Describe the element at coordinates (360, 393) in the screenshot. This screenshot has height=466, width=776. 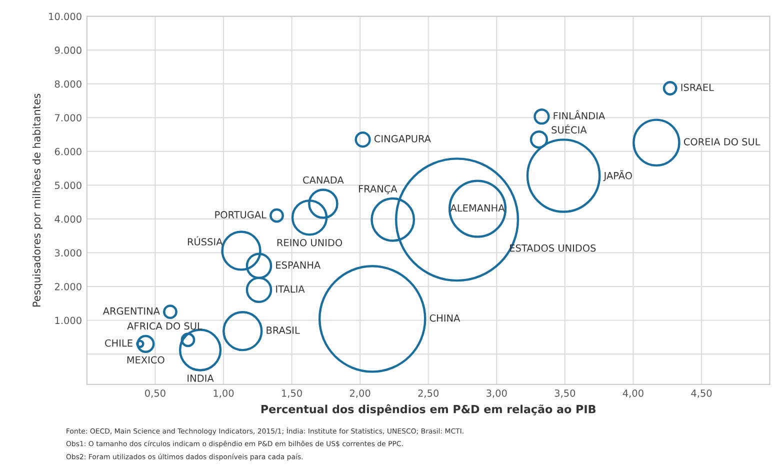
I see `x-tick-label: 2,00` at that location.